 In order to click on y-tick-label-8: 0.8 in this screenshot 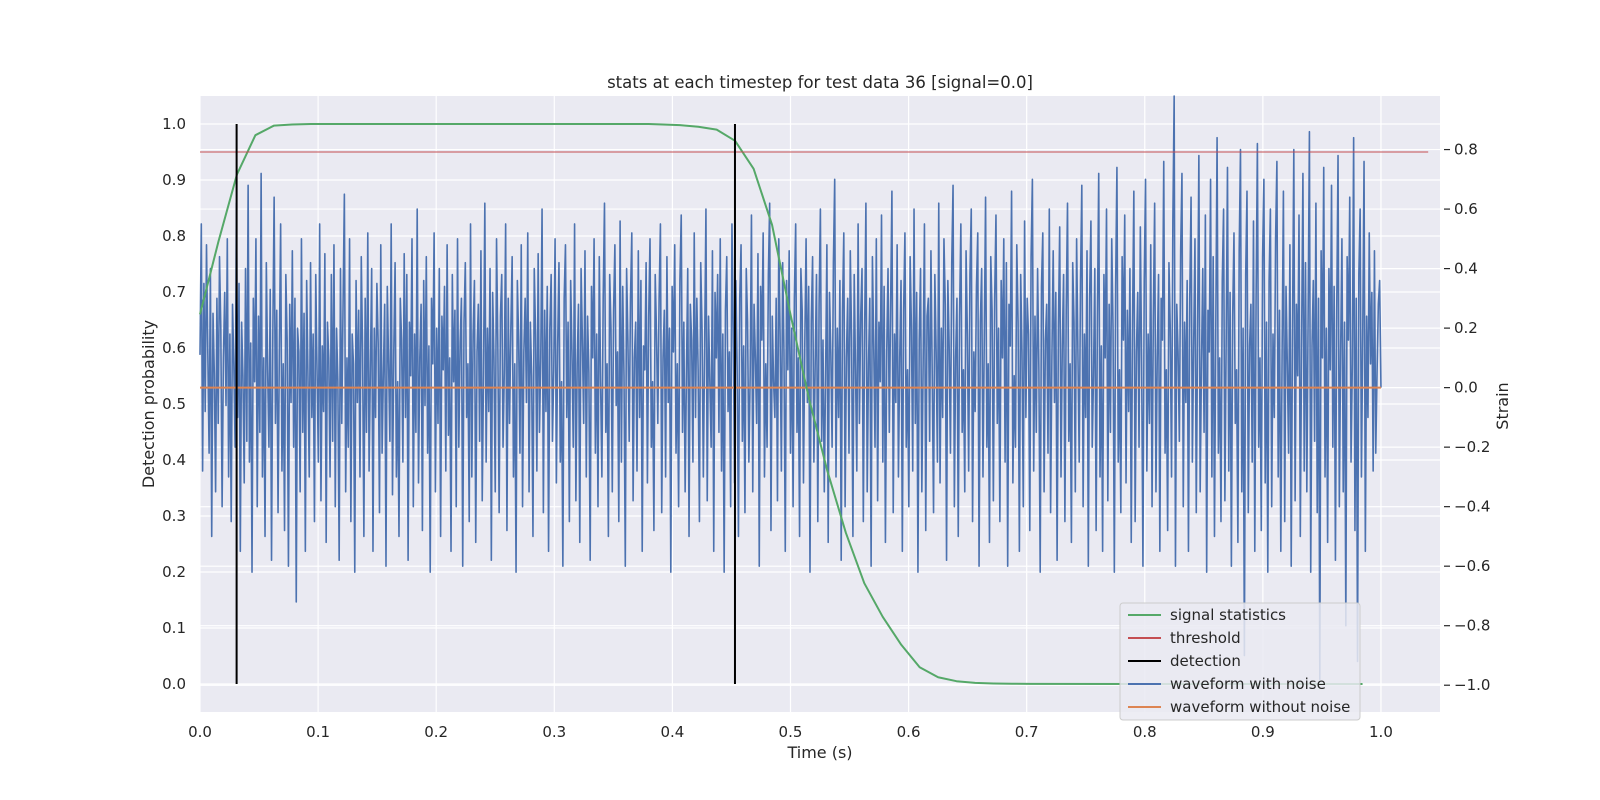, I will do `click(174, 236)`.